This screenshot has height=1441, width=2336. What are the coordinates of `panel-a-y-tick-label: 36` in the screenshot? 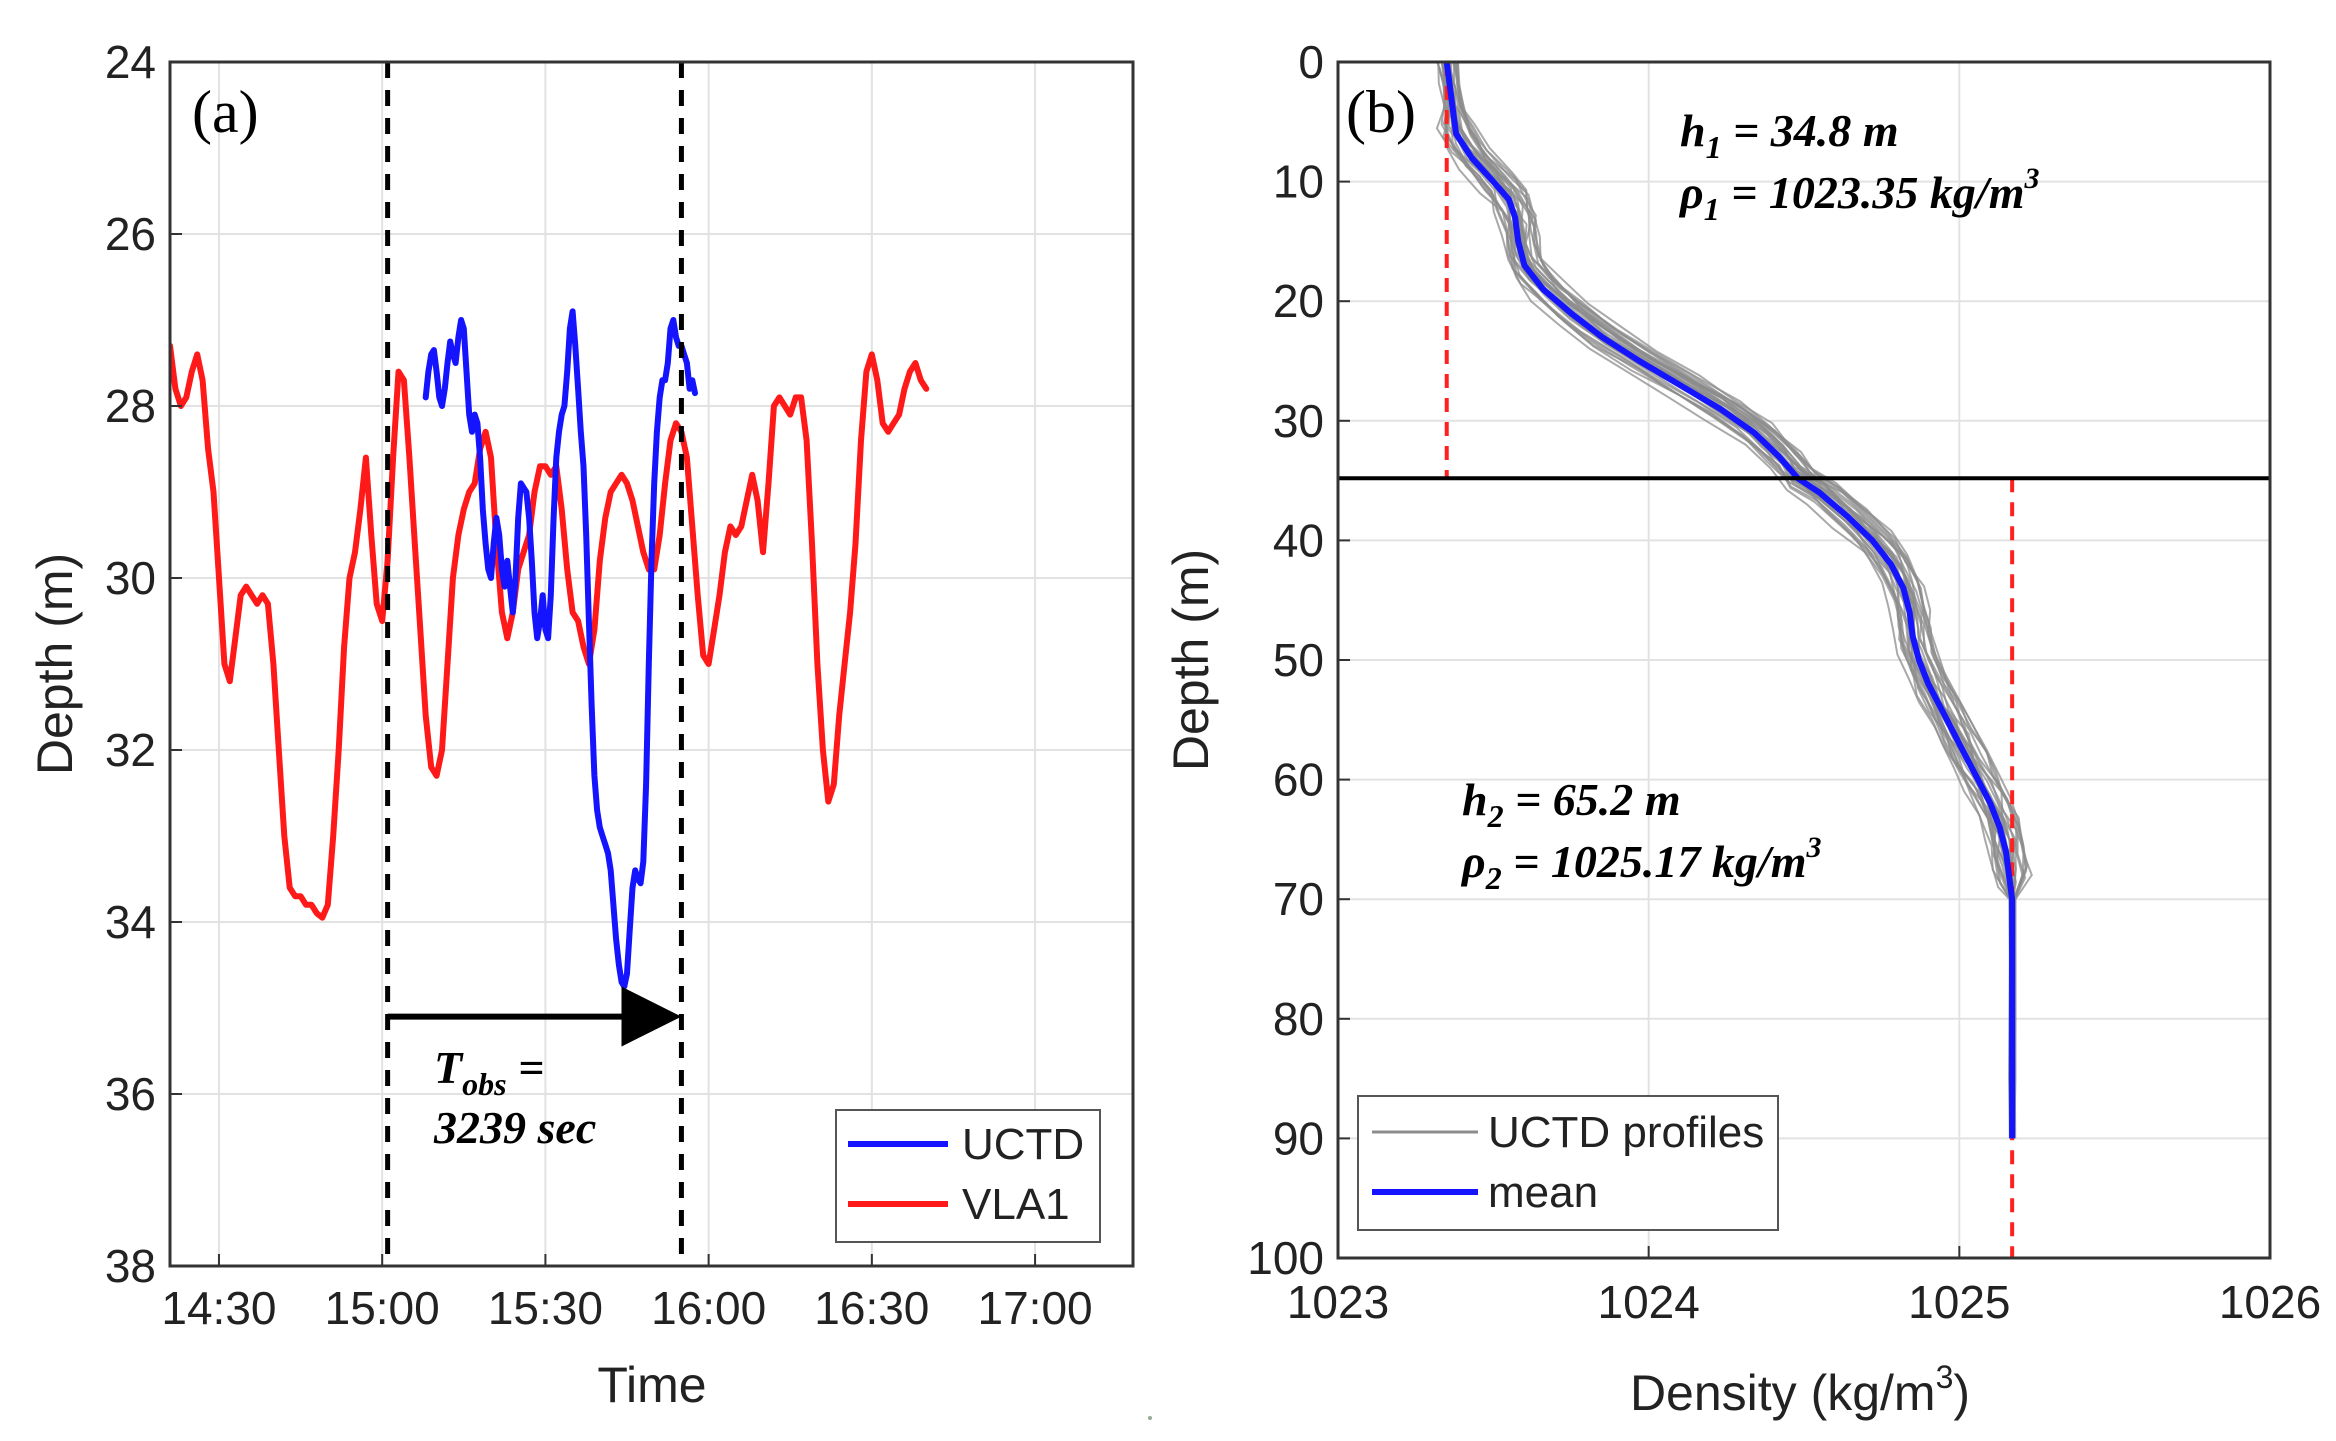 It's located at (130, 1094).